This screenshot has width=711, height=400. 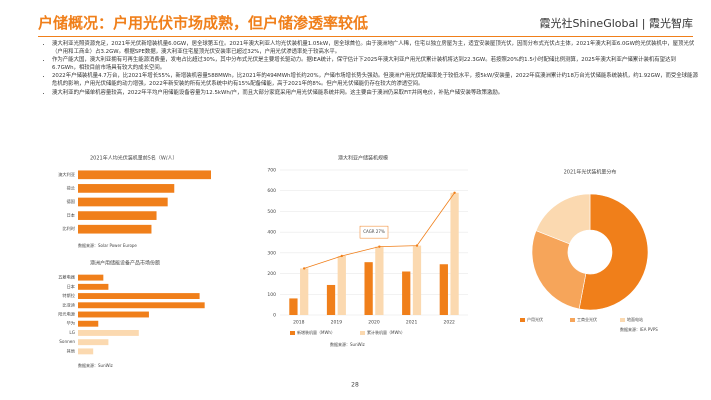 I want to click on x-tick-label: 2020, so click(x=374, y=323).